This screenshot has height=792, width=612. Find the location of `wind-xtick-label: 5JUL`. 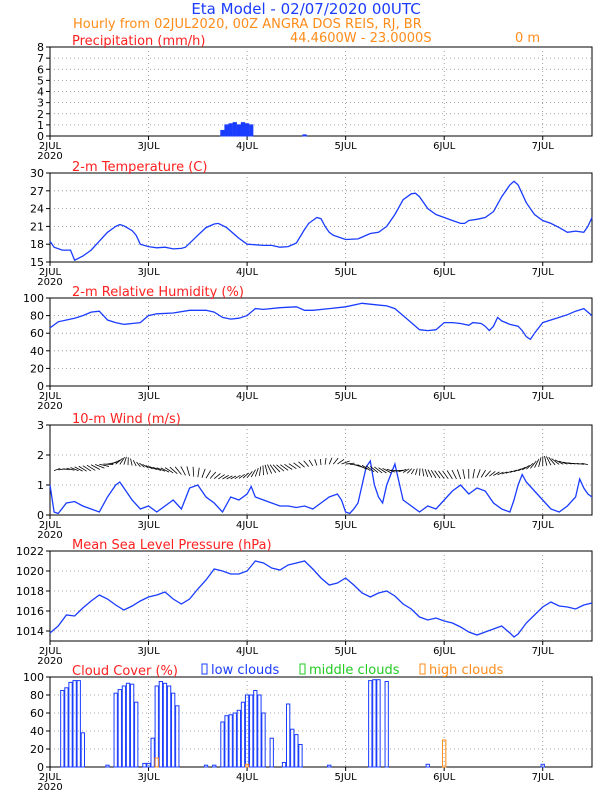

wind-xtick-label: 5JUL is located at coordinates (346, 525).